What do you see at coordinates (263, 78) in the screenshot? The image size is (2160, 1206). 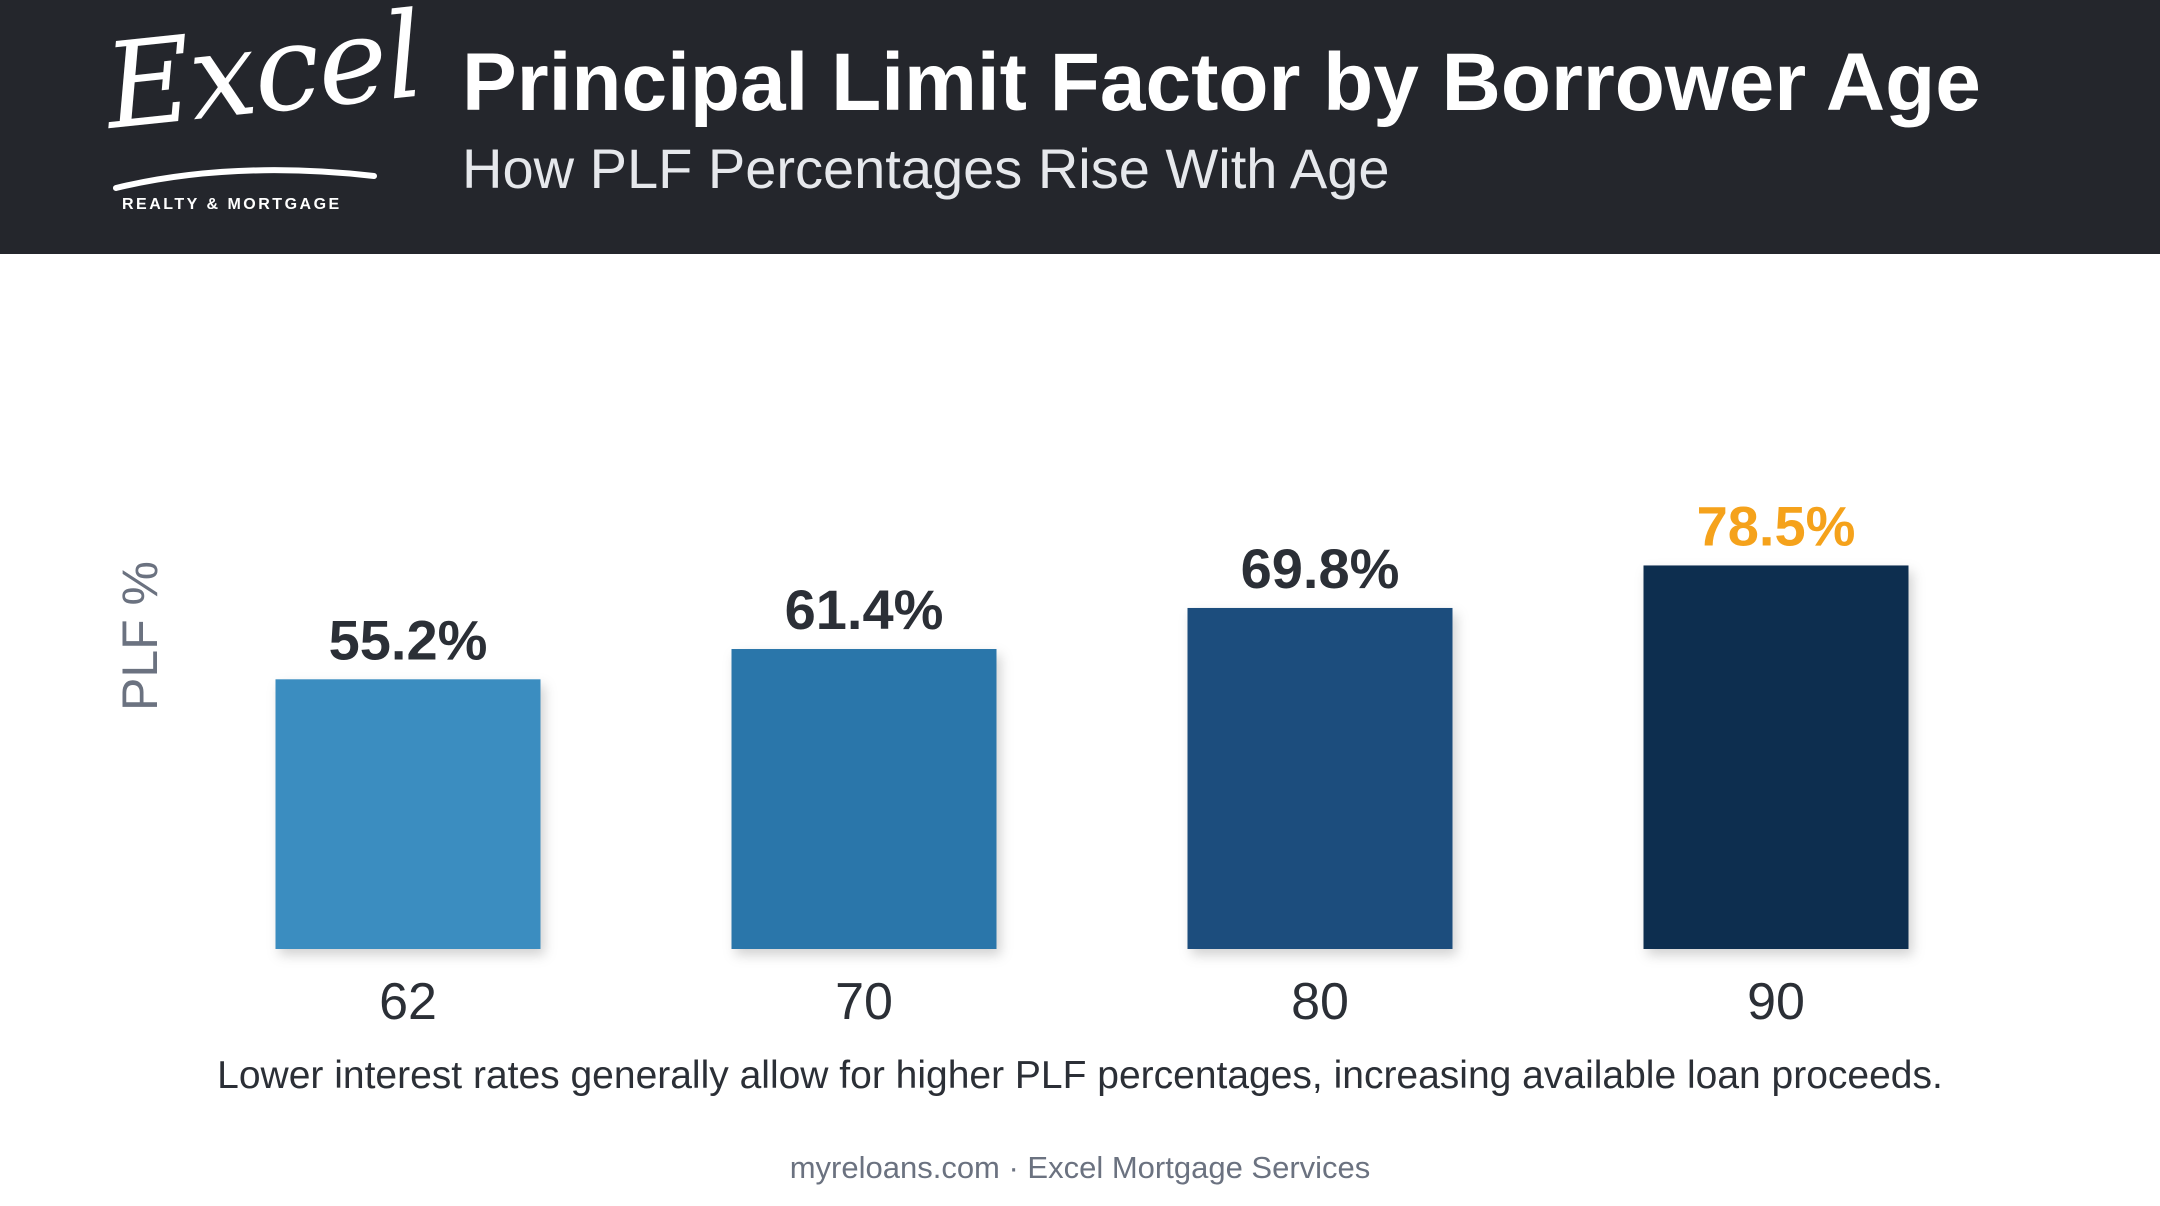 I see `logo-wordmark: Excel` at bounding box center [263, 78].